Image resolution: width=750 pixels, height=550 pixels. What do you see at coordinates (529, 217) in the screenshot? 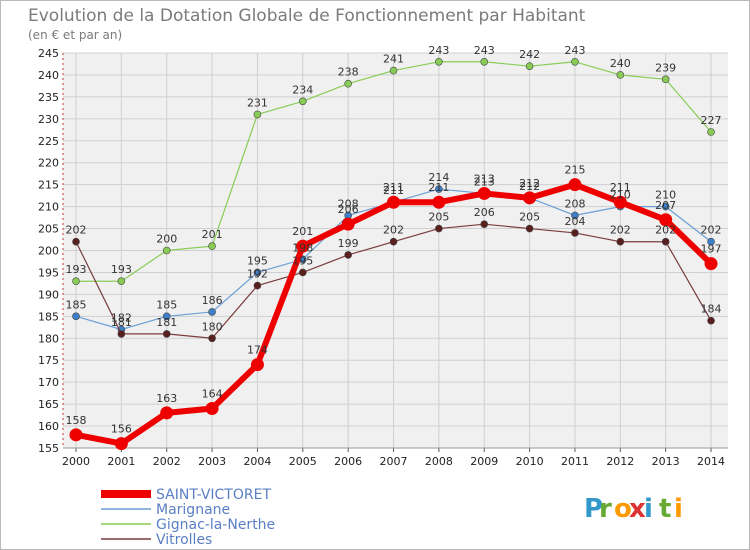
I see `data-label-vitrolles-2010: 205` at bounding box center [529, 217].